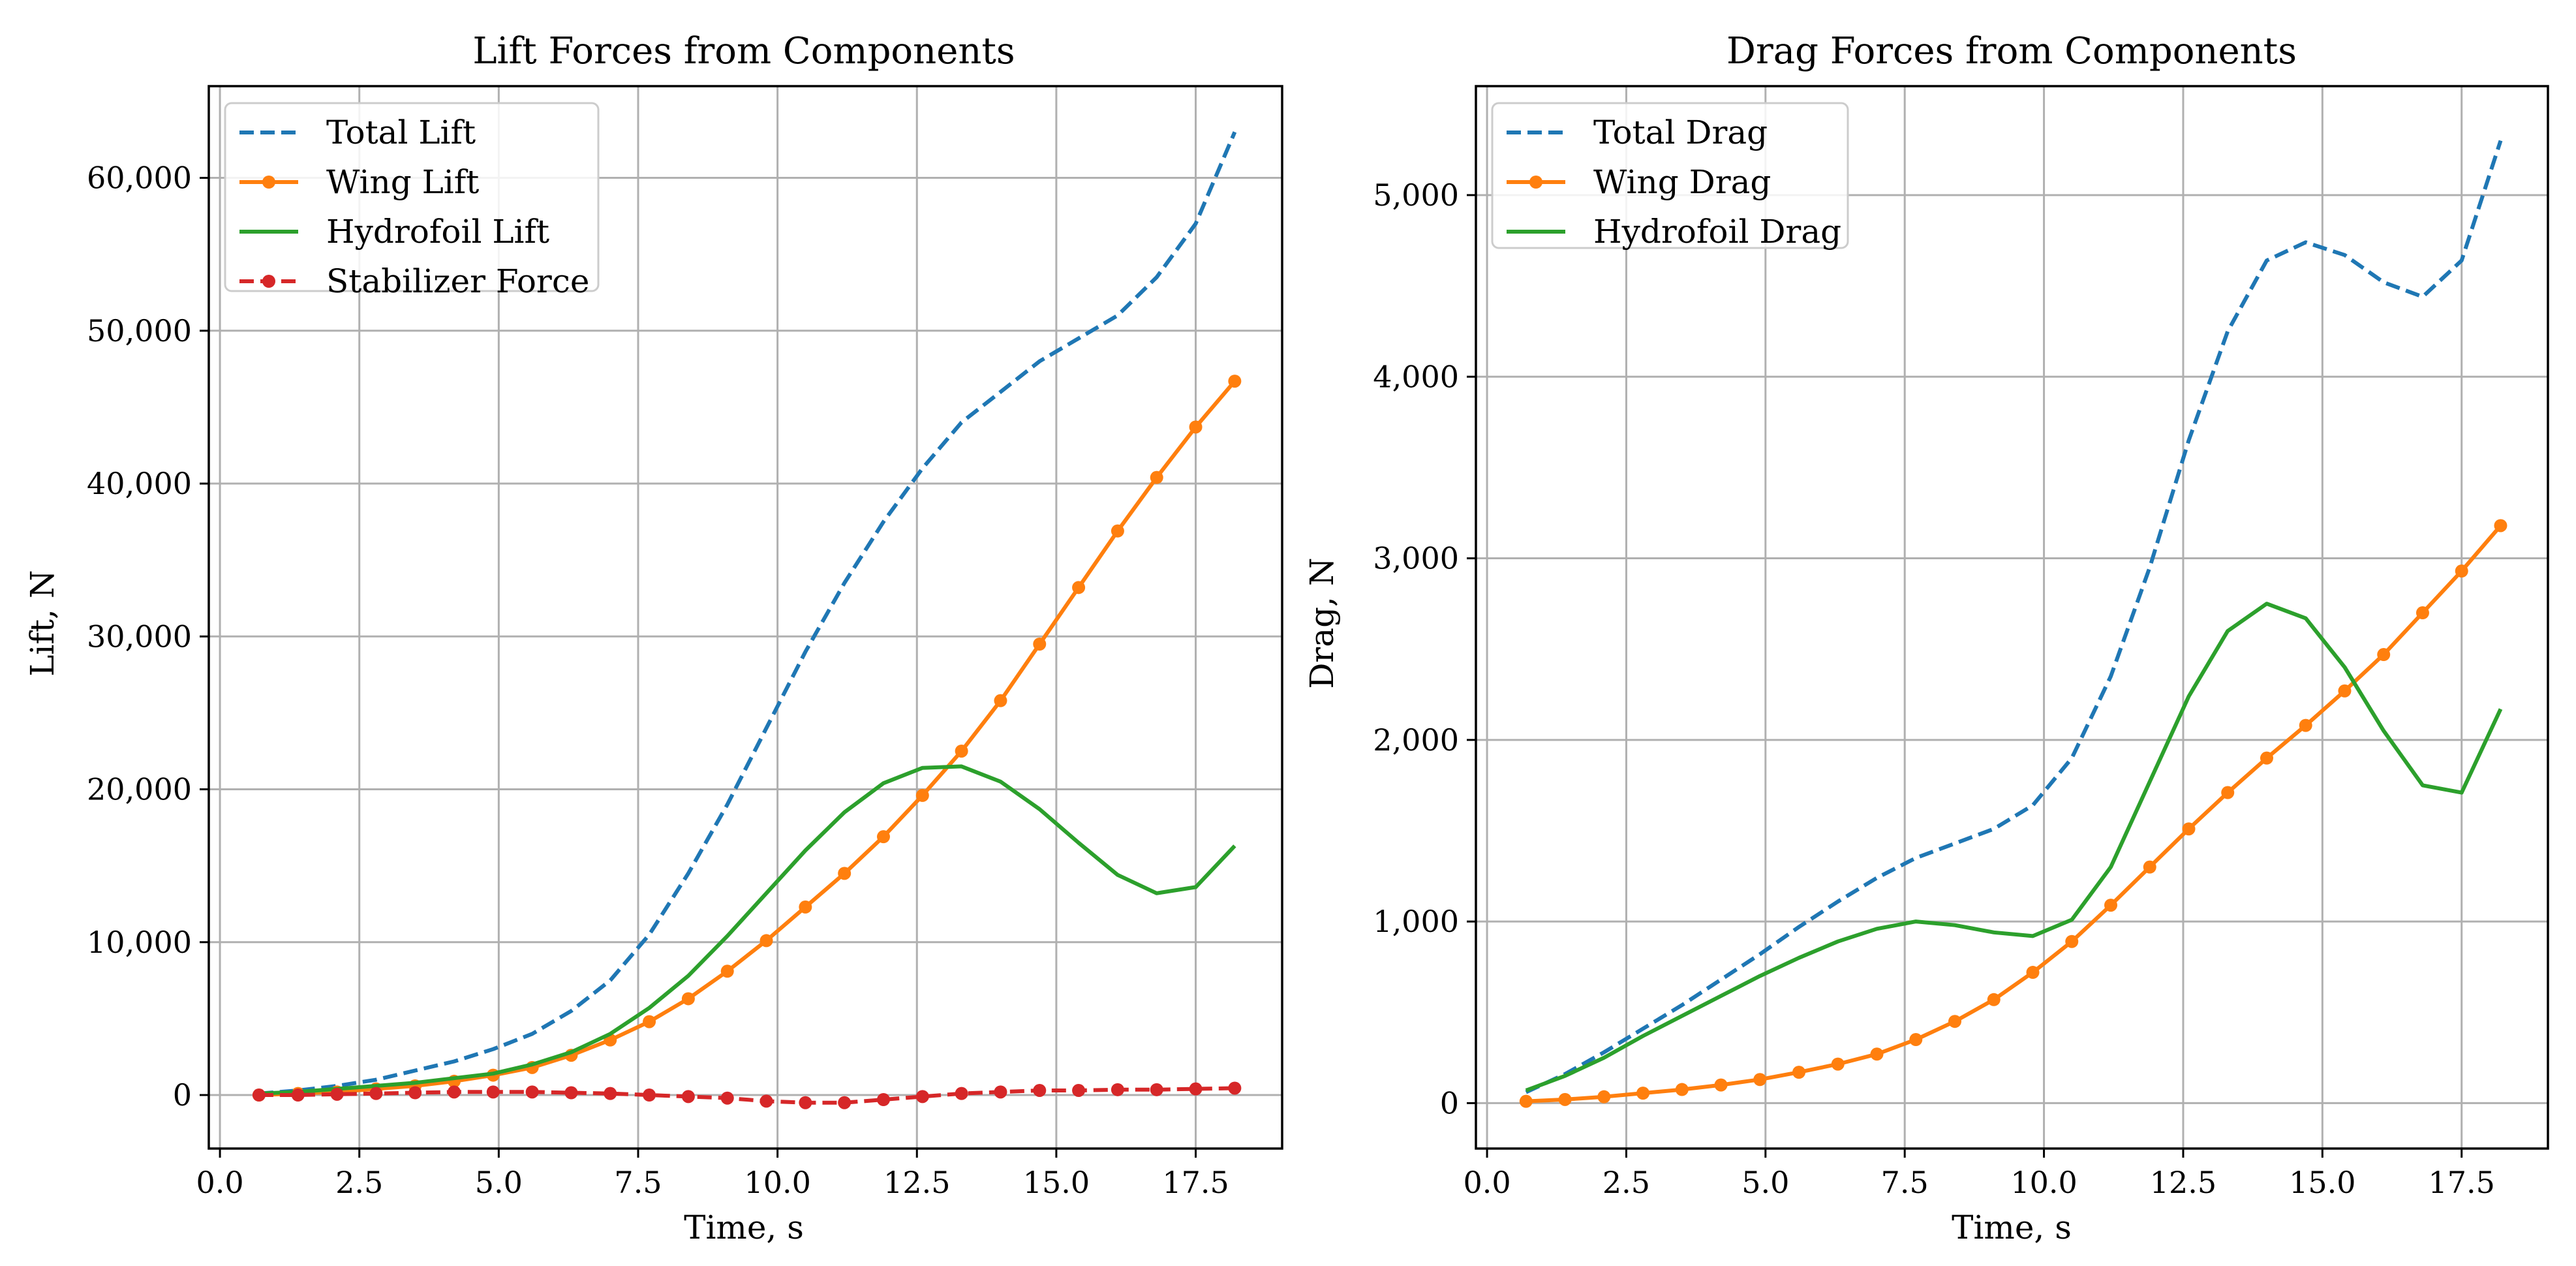 This screenshot has width=2576, height=1266. I want to click on legend-hydrofoil-lift-label: Hydrofoil Lift, so click(437, 232).